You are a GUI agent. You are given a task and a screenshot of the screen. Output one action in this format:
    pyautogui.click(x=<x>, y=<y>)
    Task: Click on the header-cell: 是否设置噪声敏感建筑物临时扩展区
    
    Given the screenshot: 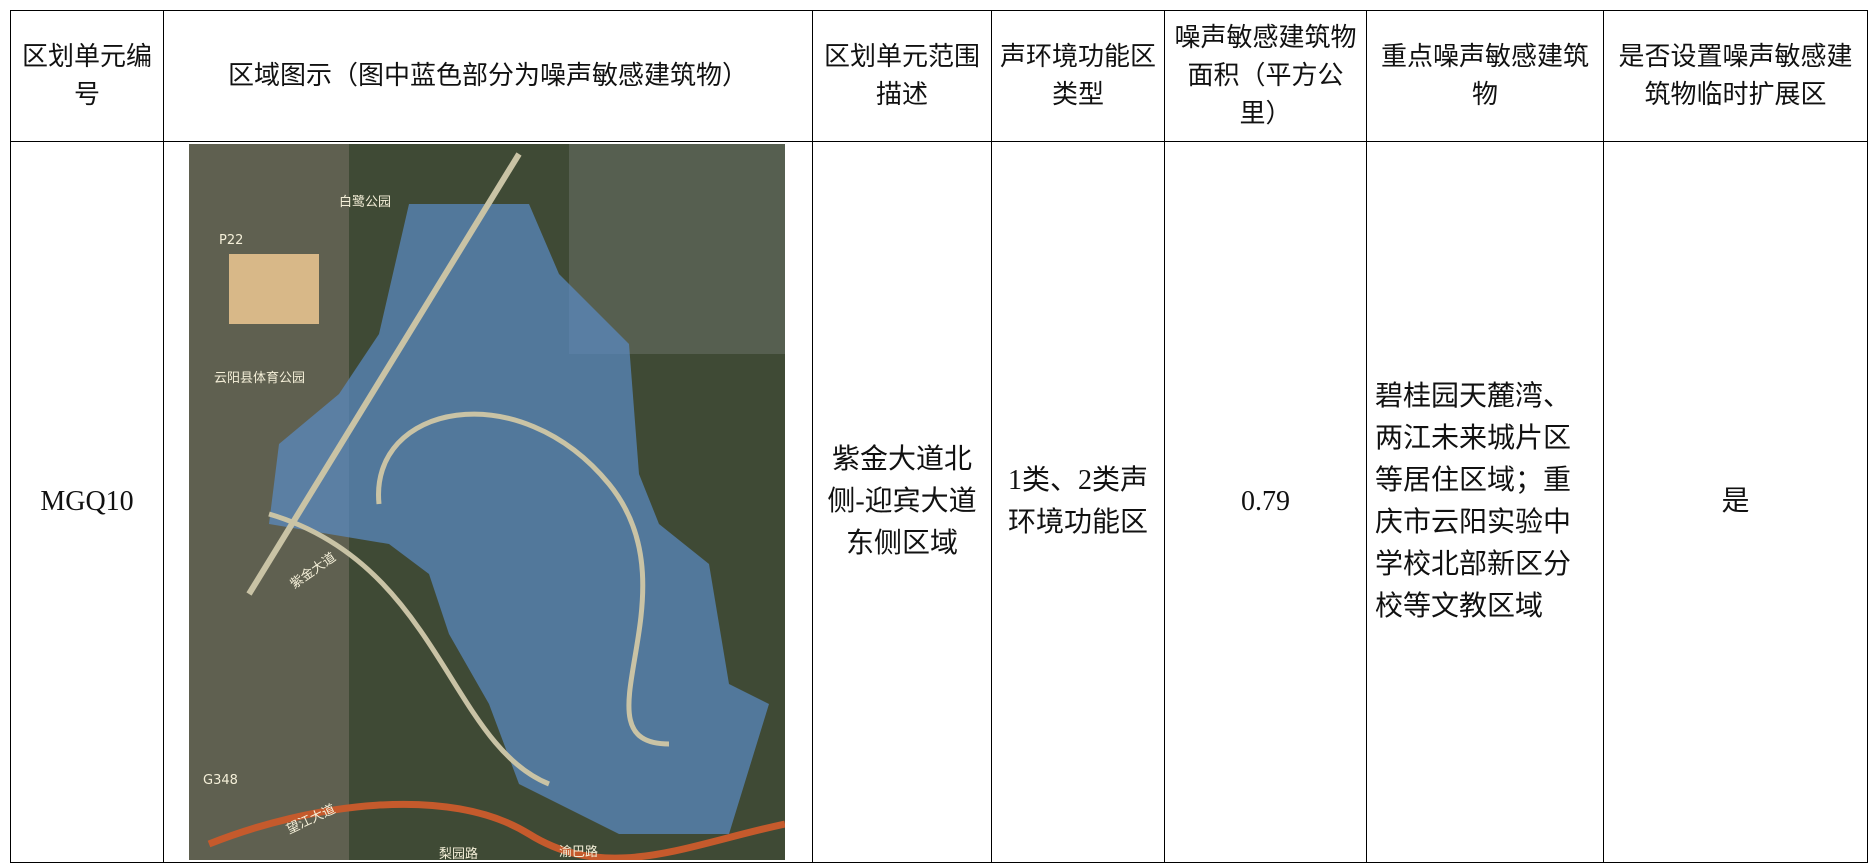 What is the action you would take?
    pyautogui.click(x=1735, y=76)
    